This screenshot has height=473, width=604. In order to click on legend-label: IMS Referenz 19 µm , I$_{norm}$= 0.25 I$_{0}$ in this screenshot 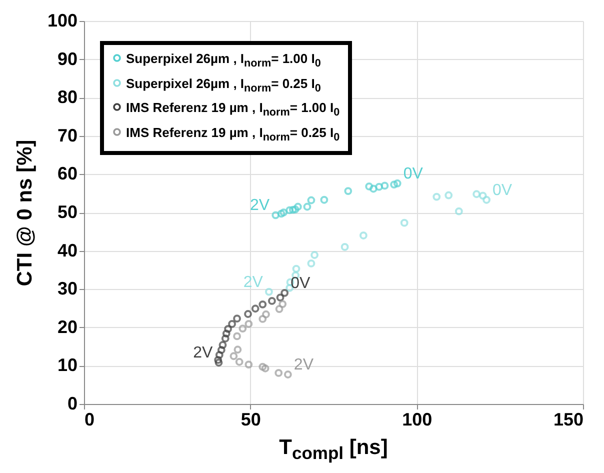, I will do `click(232, 135)`.